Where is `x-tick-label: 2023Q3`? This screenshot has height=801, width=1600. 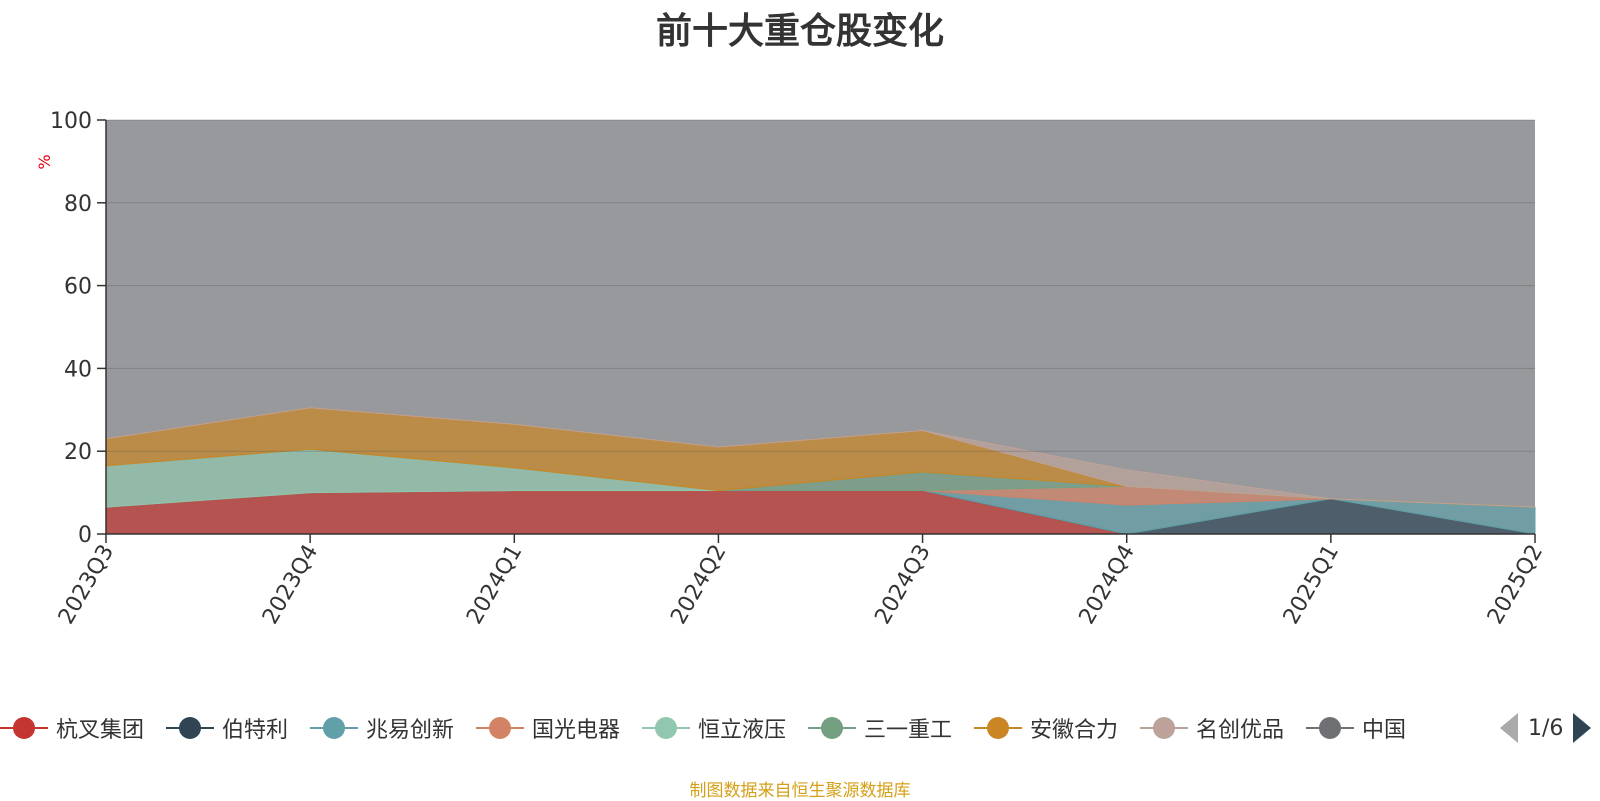
x-tick-label: 2023Q3 is located at coordinates (86, 585).